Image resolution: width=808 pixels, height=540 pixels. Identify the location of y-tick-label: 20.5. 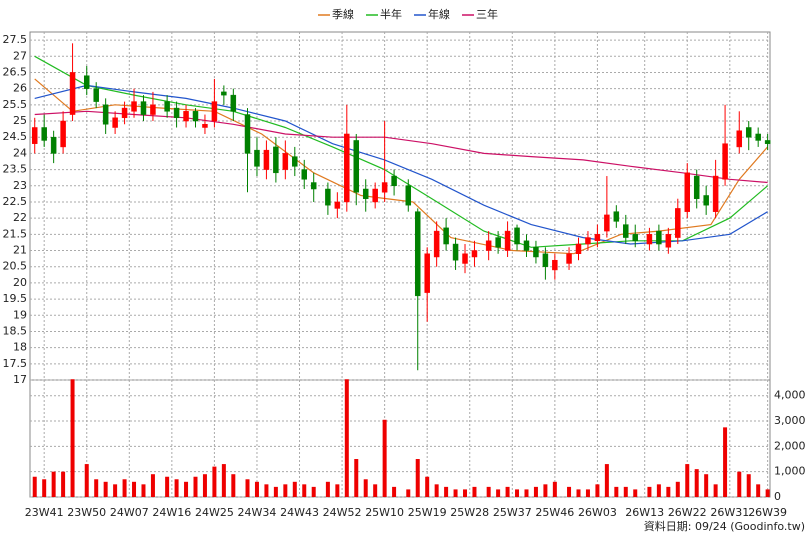
(15, 266).